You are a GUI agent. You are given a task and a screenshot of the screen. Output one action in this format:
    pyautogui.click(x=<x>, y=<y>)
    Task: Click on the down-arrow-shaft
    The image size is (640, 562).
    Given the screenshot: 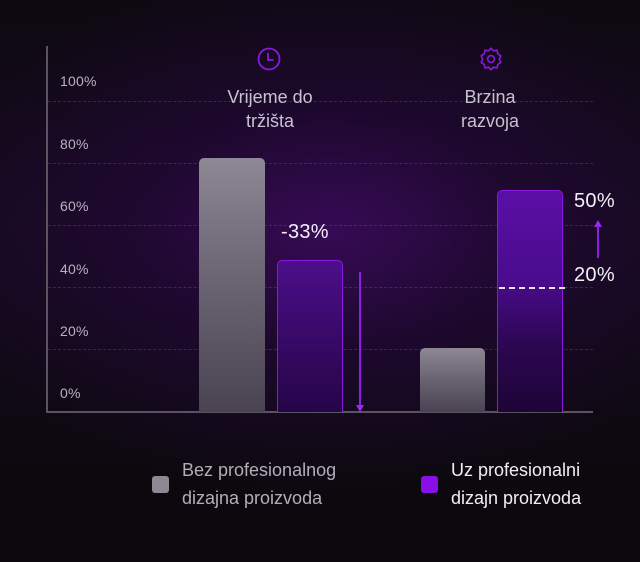 What is the action you would take?
    pyautogui.click(x=360, y=339)
    